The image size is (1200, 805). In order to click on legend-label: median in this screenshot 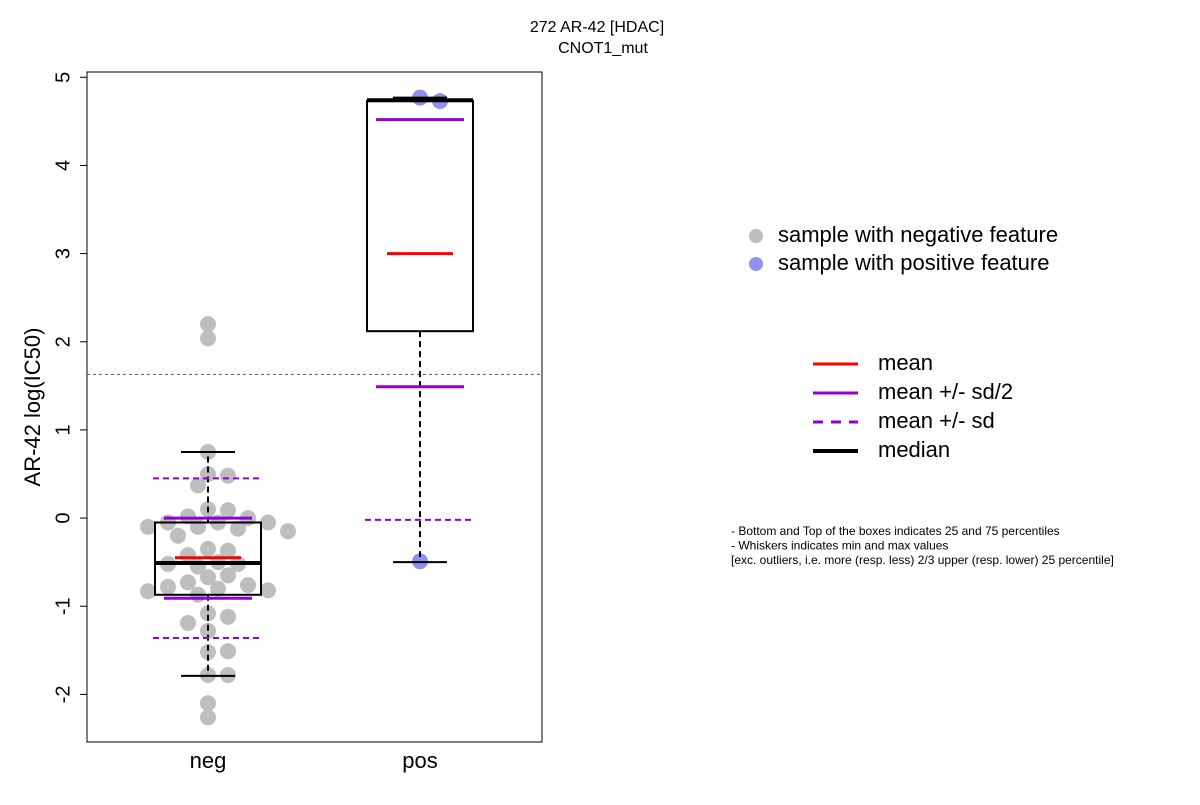, I will do `click(914, 449)`.